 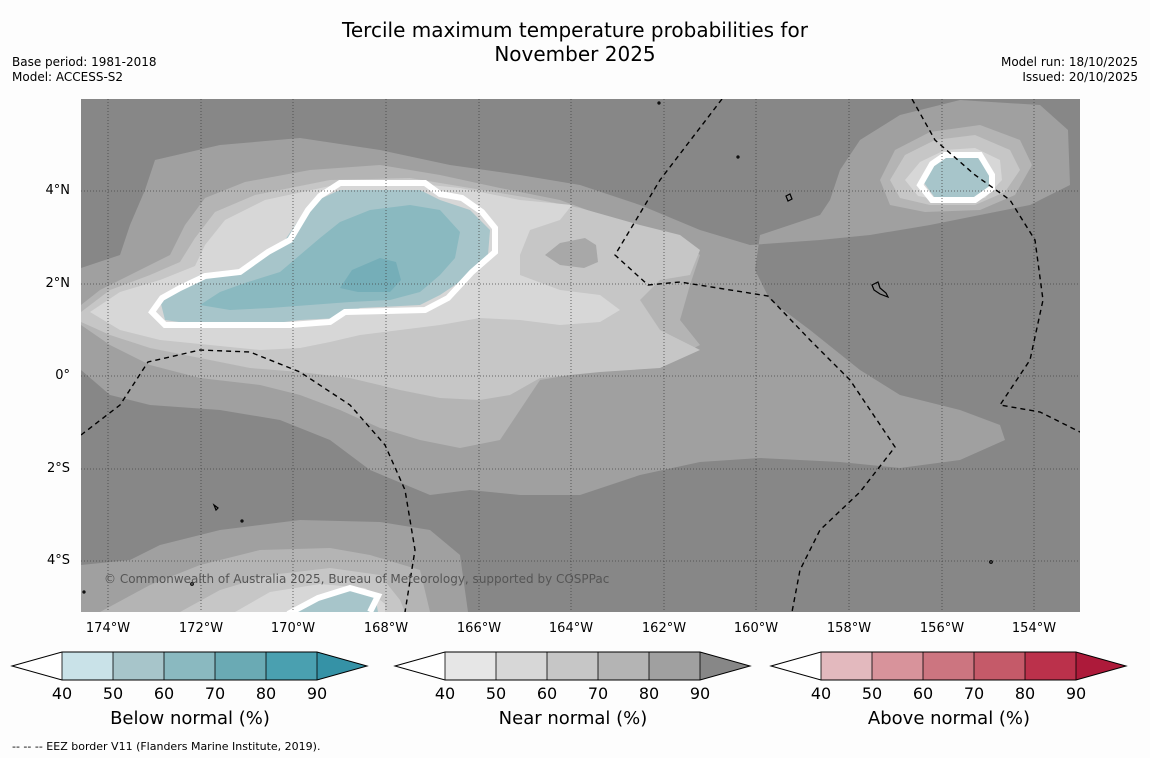 I want to click on meta-right: Model run: 18/10/2025 Issued: 20/10/2025, so click(x=1069, y=70).